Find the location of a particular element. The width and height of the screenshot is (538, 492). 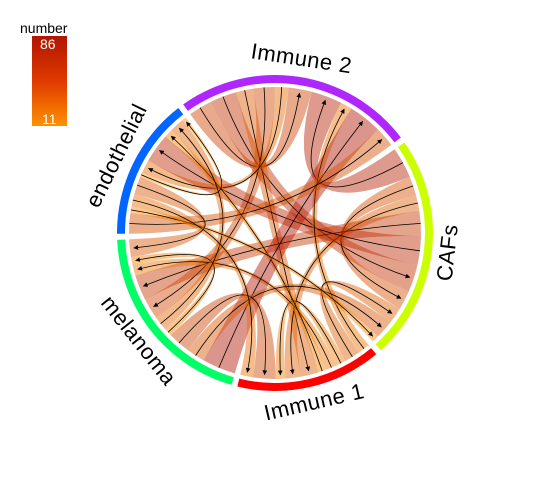

legend-title: number is located at coordinates (44, 28).